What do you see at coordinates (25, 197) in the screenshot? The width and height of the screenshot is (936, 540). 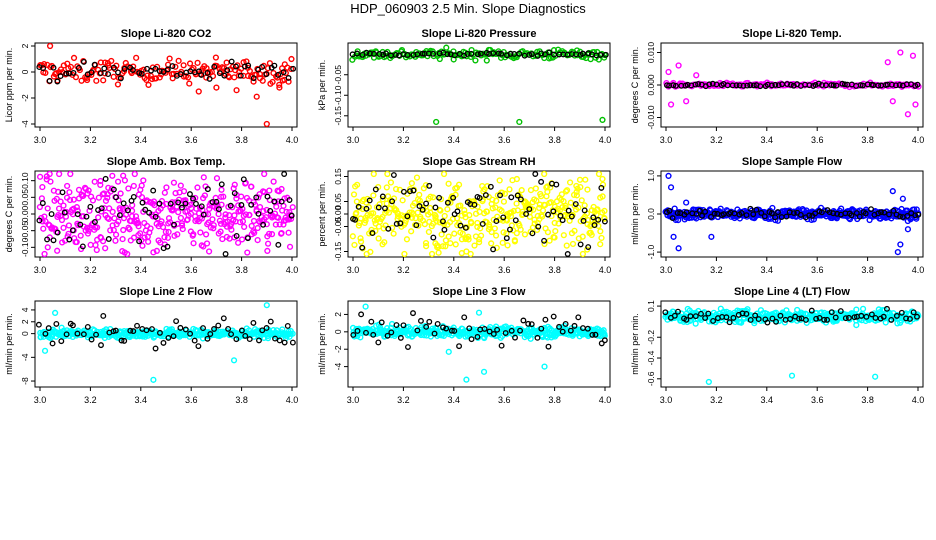 I see `y-tick-label: 0.05` at bounding box center [25, 197].